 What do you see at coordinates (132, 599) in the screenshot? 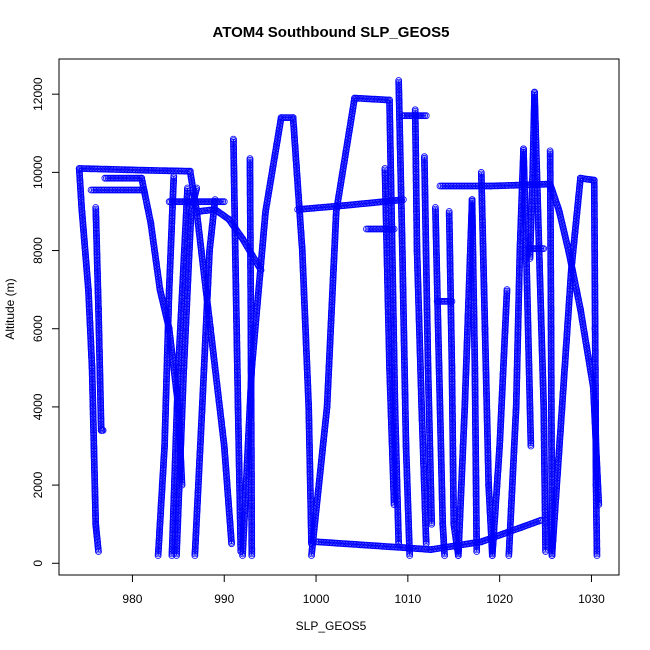
I see `x-tick-label: 980` at bounding box center [132, 599].